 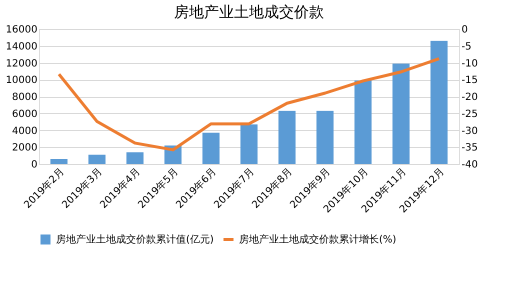 What do you see at coordinates (22, 30) in the screenshot?
I see `y-tick-label: 16000` at bounding box center [22, 30].